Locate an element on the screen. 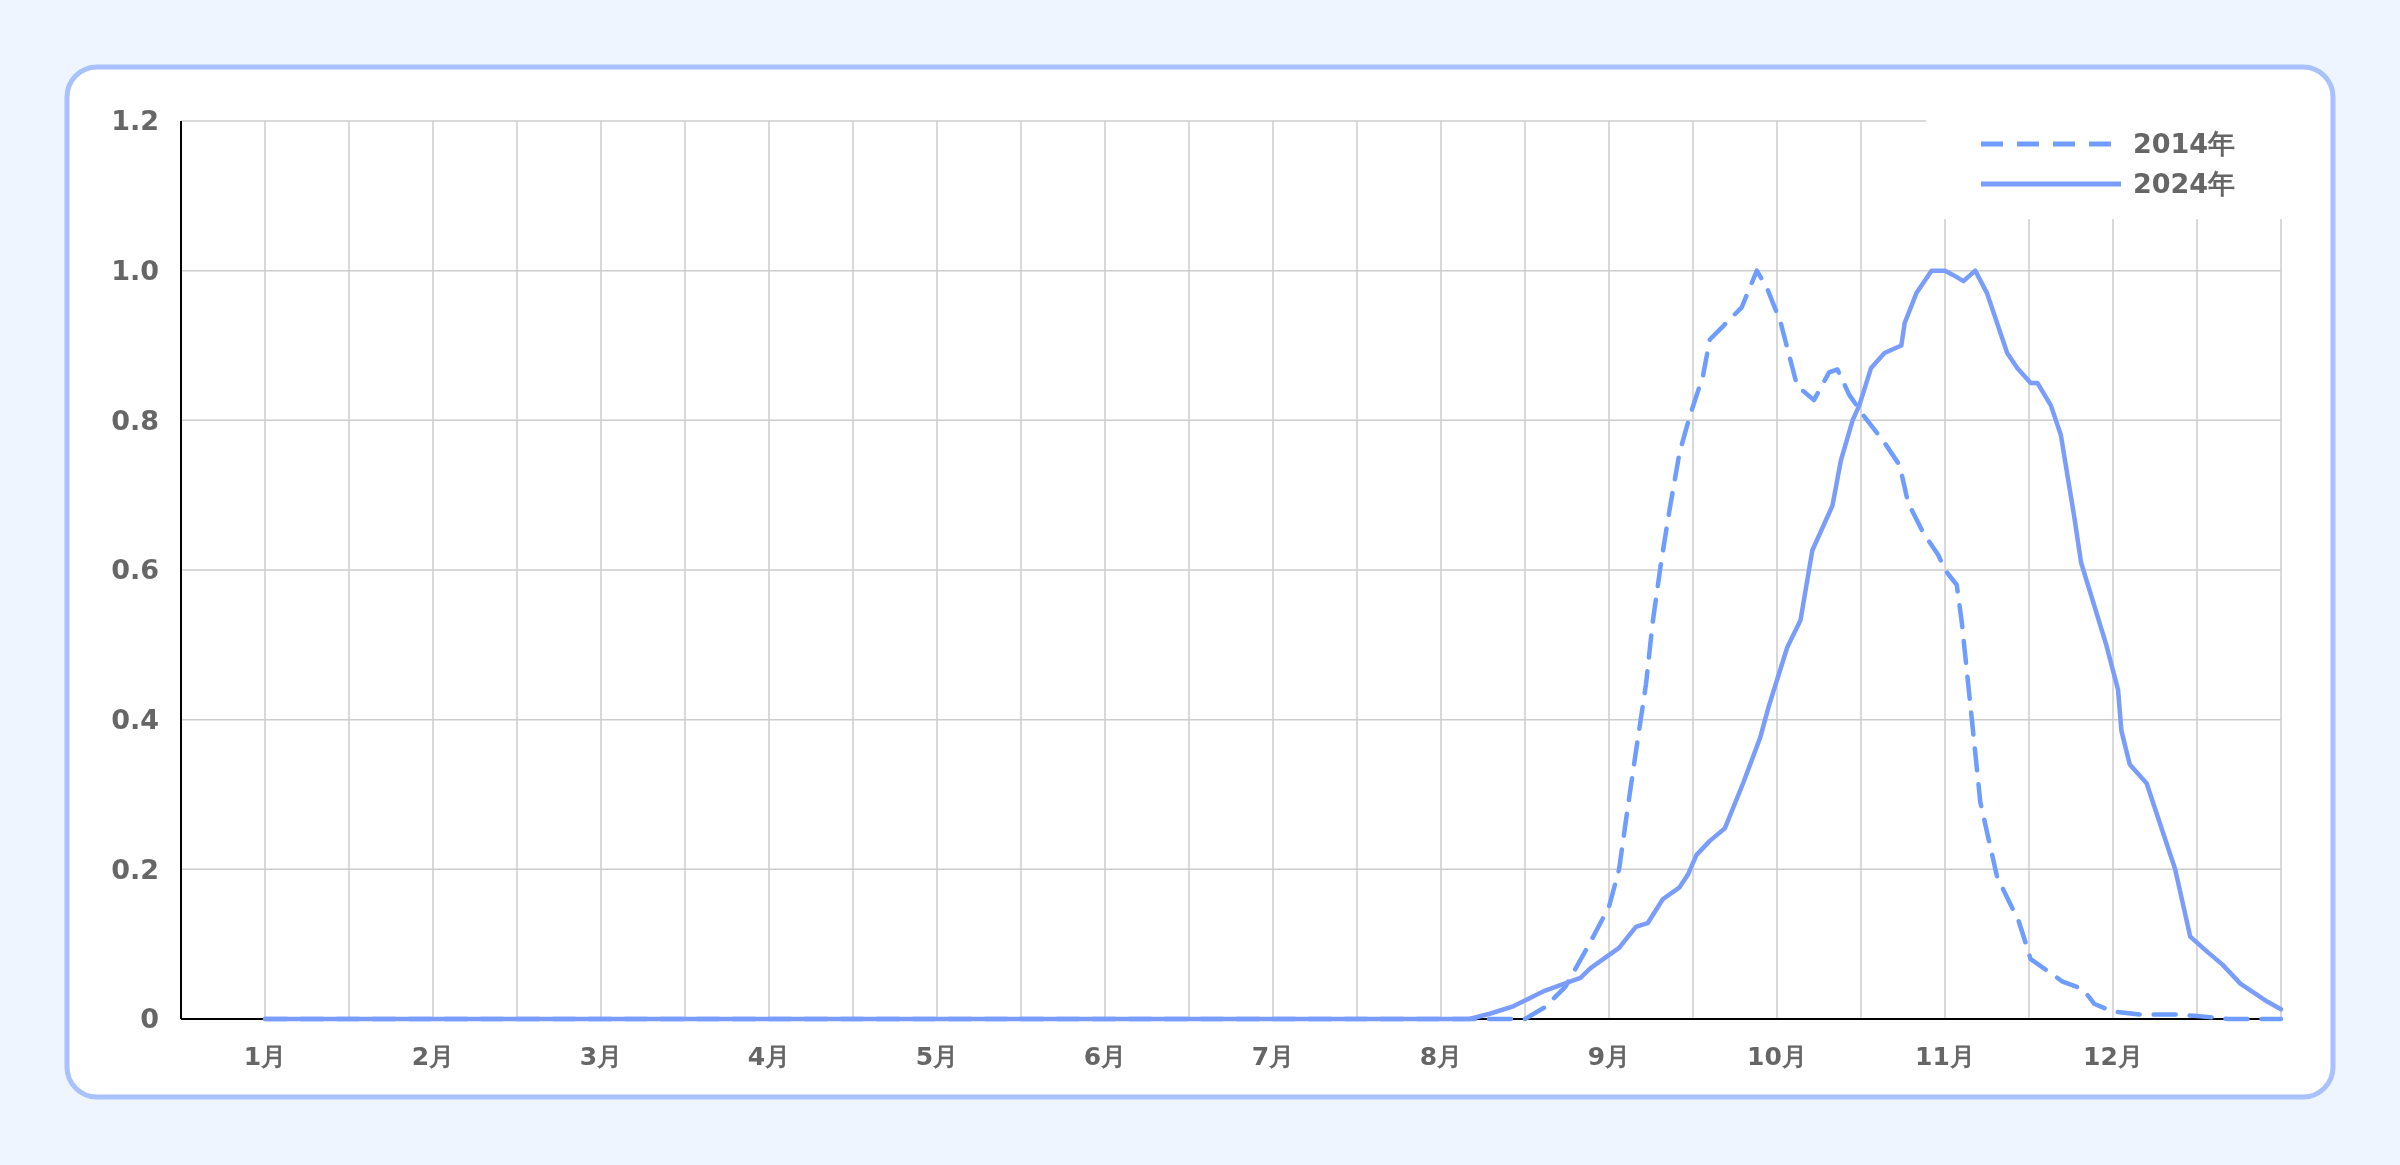 Image resolution: width=2400 pixels, height=1165 pixels. x-tick-label: 3月 is located at coordinates (601, 1056).